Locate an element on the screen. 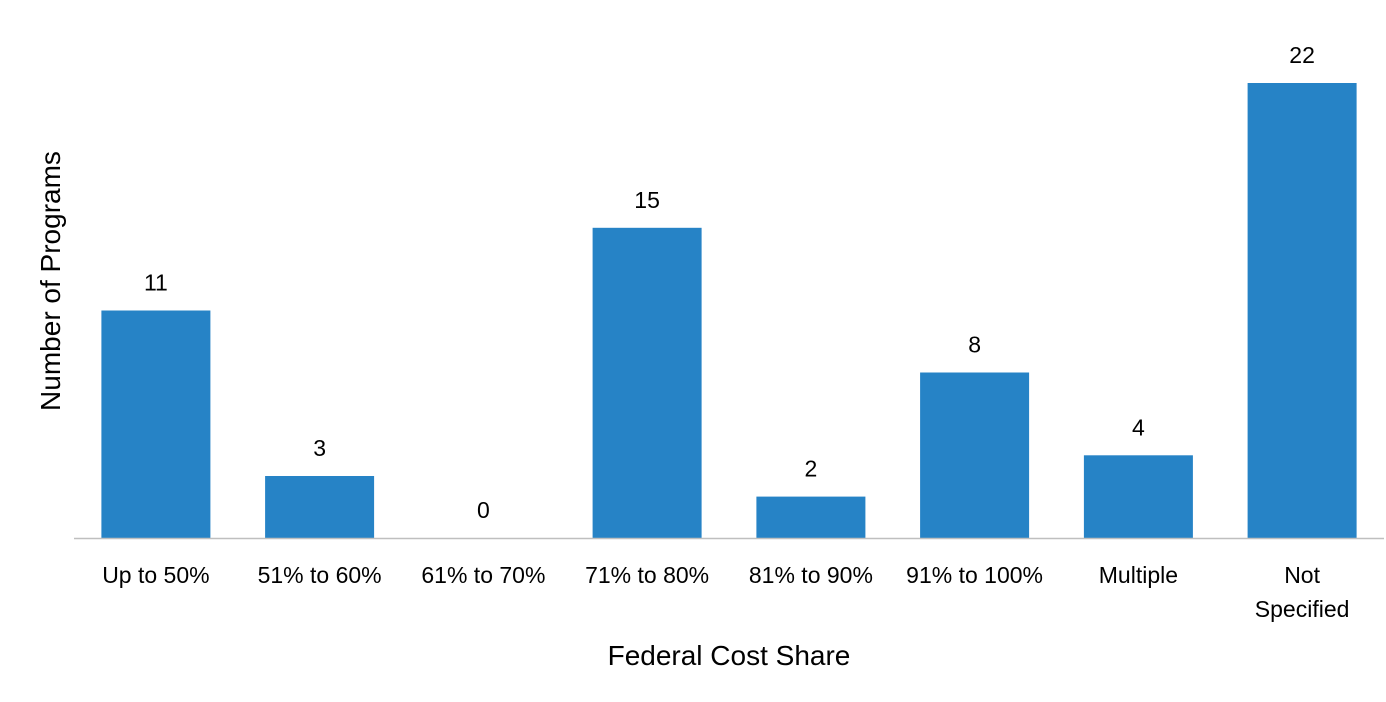 The image size is (1386, 702). data-label-7: 22 is located at coordinates (1302, 55).